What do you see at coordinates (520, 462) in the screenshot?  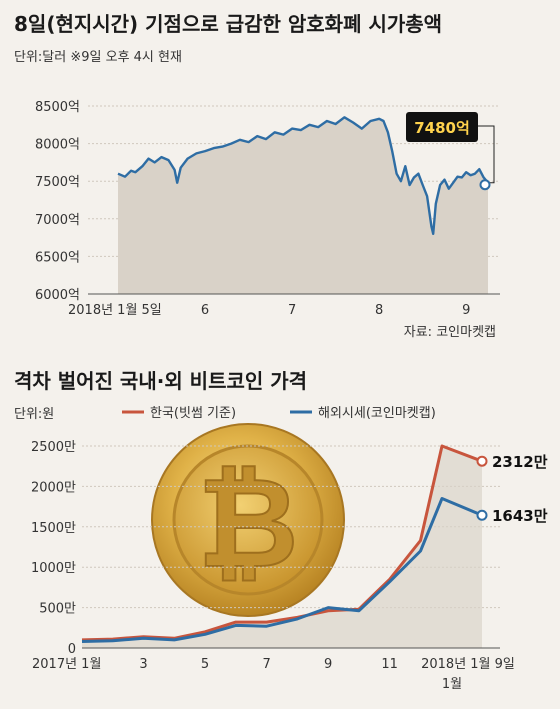 I see `chart2-end-label: 2312만` at bounding box center [520, 462].